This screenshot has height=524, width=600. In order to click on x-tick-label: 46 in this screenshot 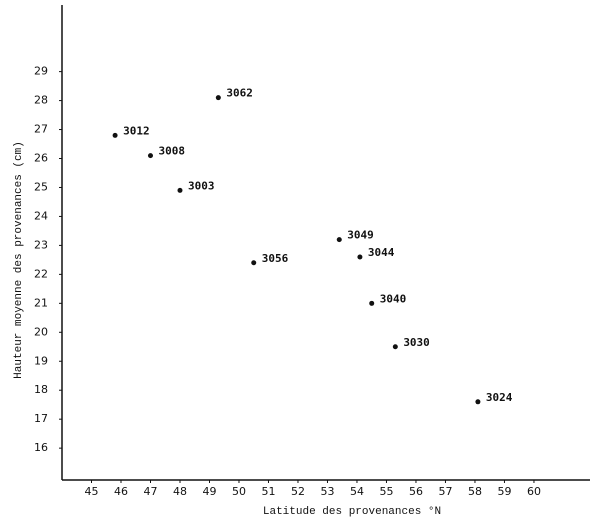, I will do `click(121, 491)`.